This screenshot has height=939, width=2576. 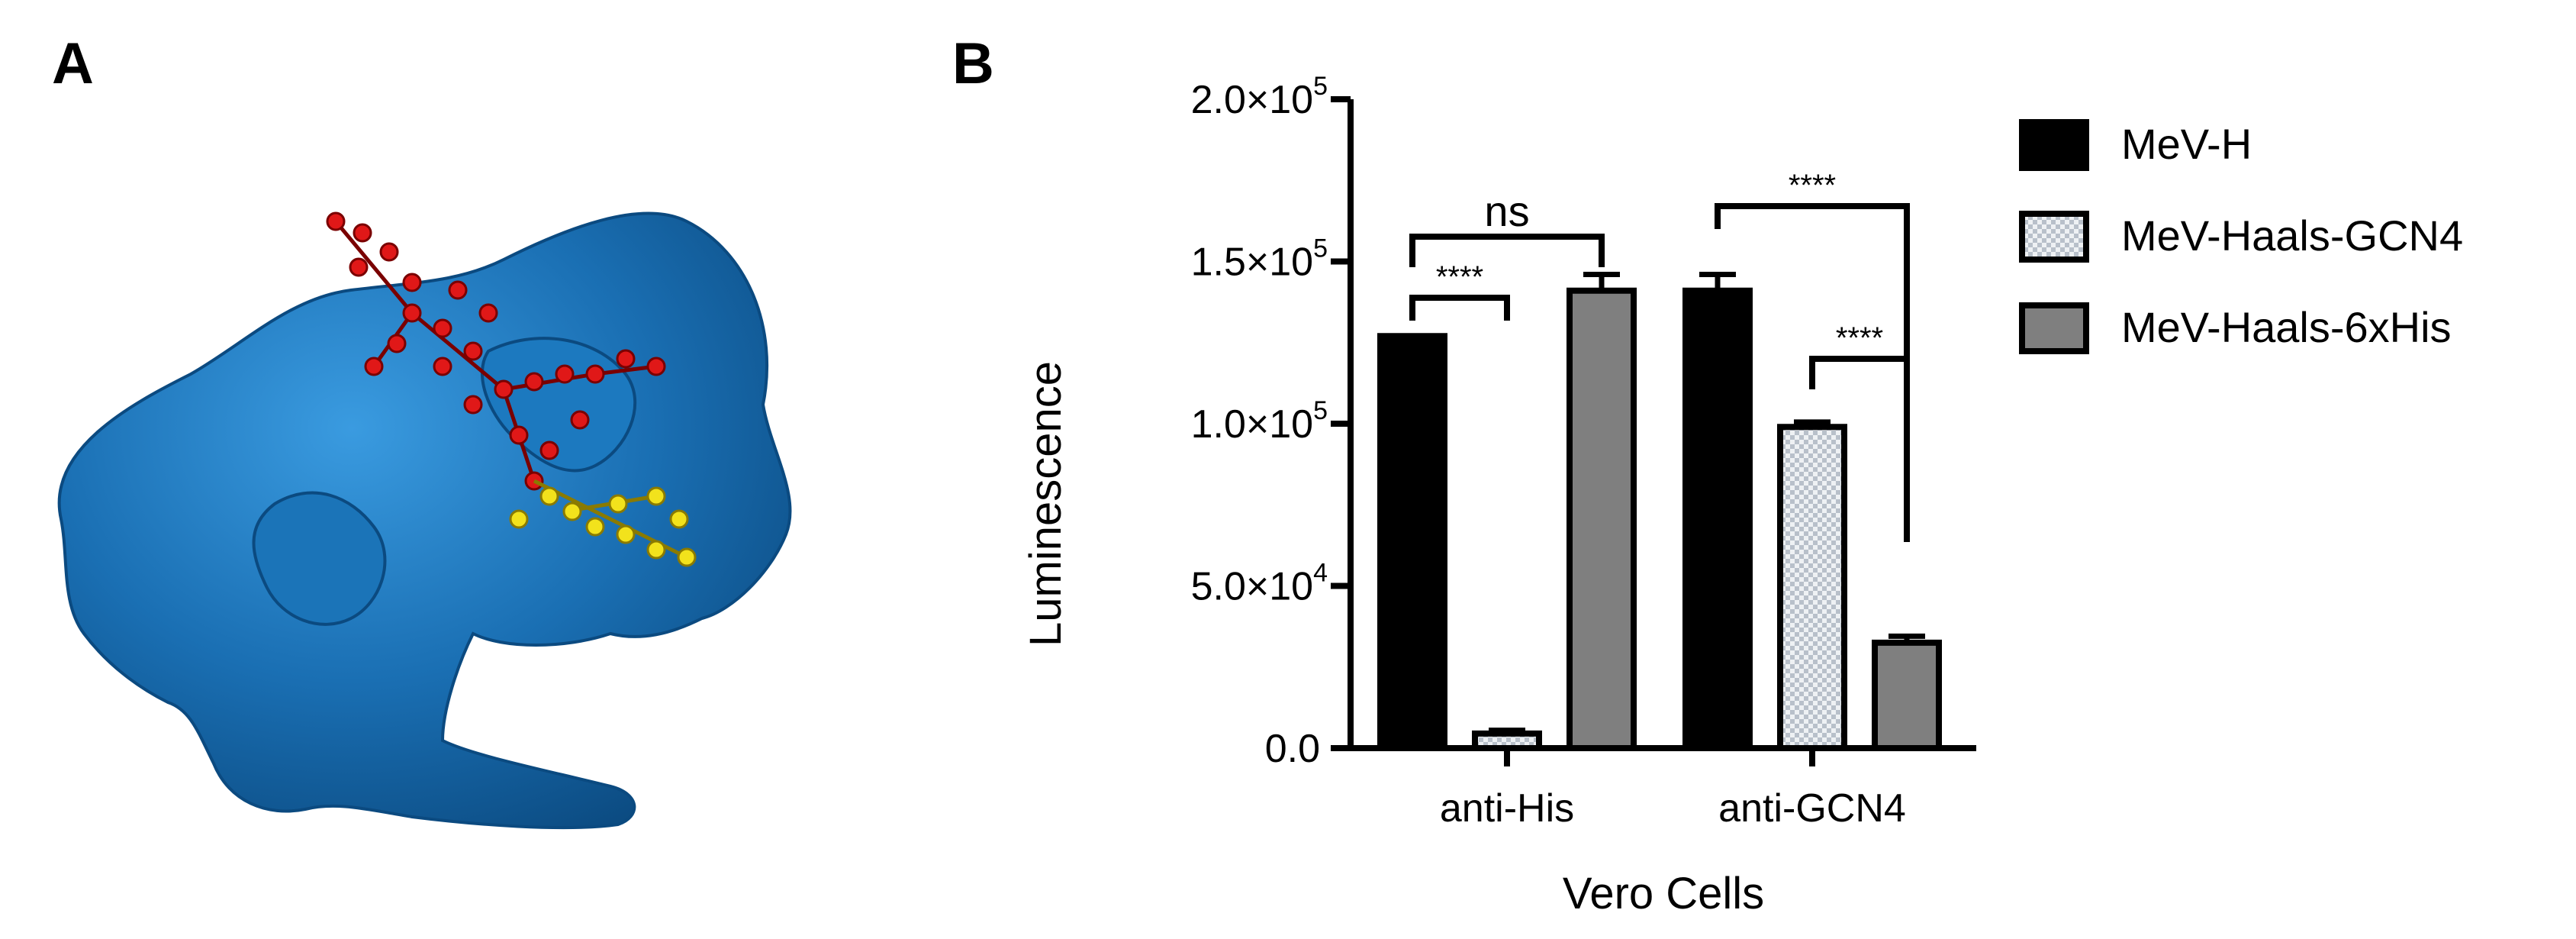 What do you see at coordinates (1507, 808) in the screenshot?
I see `x-tick-label: anti-His` at bounding box center [1507, 808].